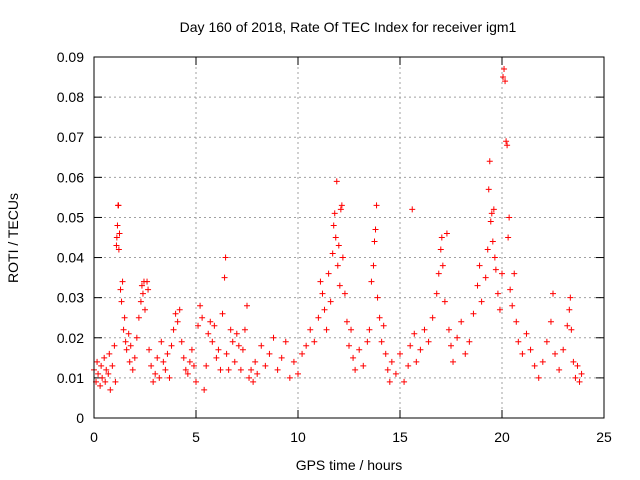  Describe the element at coordinates (13, 238) in the screenshot. I see `y-axis-title: ROTI / TECUs` at that location.